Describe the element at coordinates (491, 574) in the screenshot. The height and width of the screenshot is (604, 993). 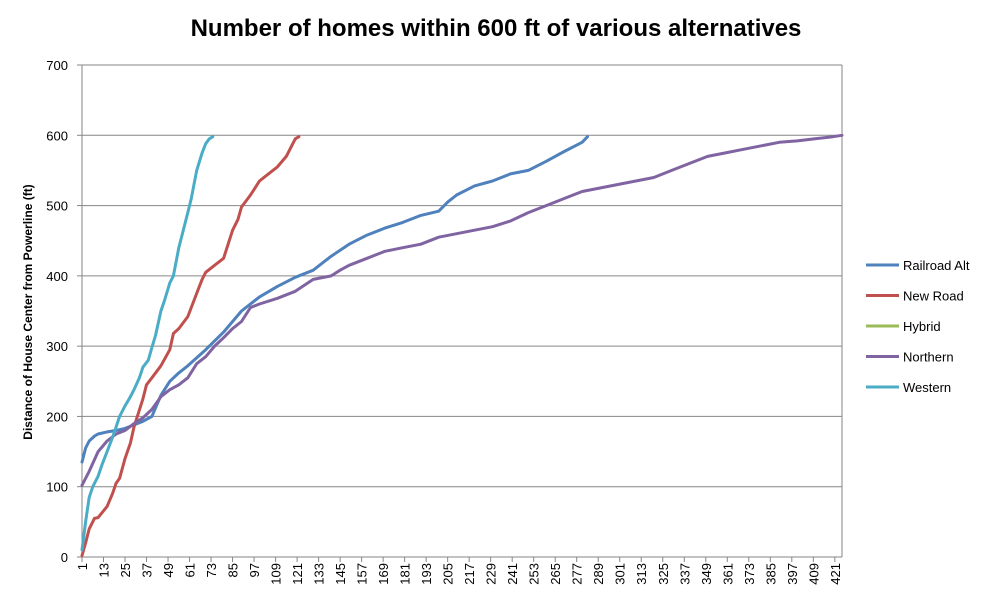
I see `x-tick-label: 229` at that location.